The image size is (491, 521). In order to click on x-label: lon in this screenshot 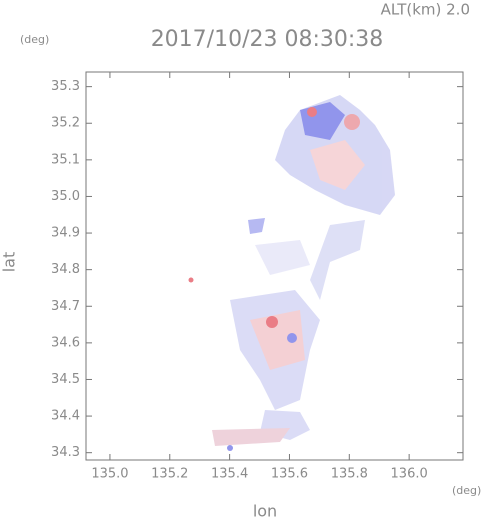, I will do `click(265, 511)`.